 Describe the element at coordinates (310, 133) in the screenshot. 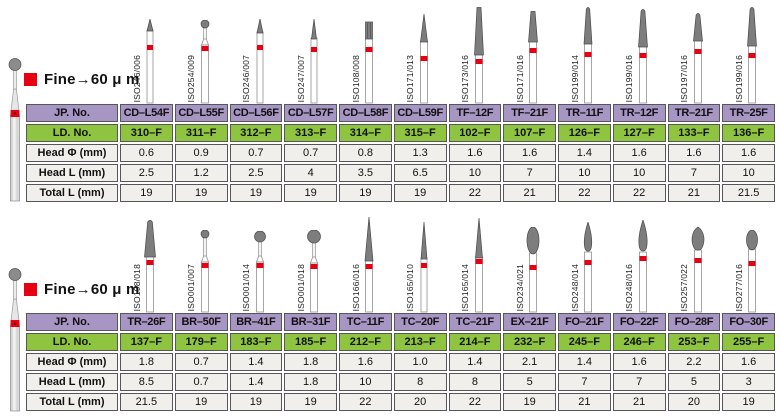

I see `ld-no-cell: 313–F` at that location.